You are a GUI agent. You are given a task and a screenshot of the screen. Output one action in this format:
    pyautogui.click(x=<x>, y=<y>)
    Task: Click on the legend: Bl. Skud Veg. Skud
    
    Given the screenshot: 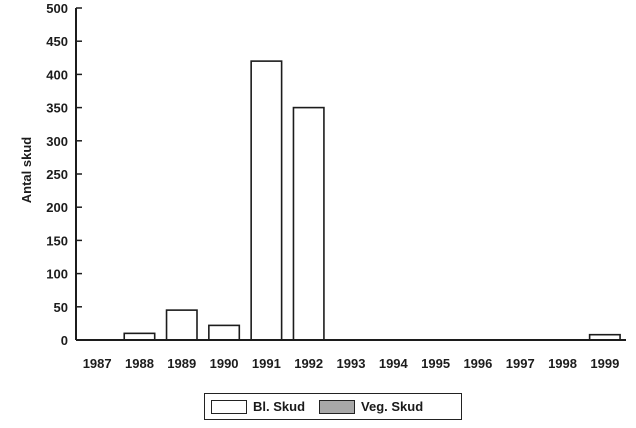 What is the action you would take?
    pyautogui.click(x=333, y=406)
    